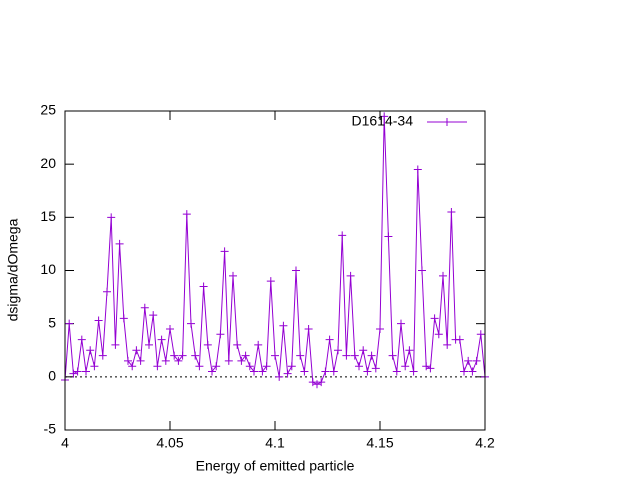 This screenshot has width=640, height=480. Describe the element at coordinates (48, 163) in the screenshot. I see `y-tick-label: 20` at that location.